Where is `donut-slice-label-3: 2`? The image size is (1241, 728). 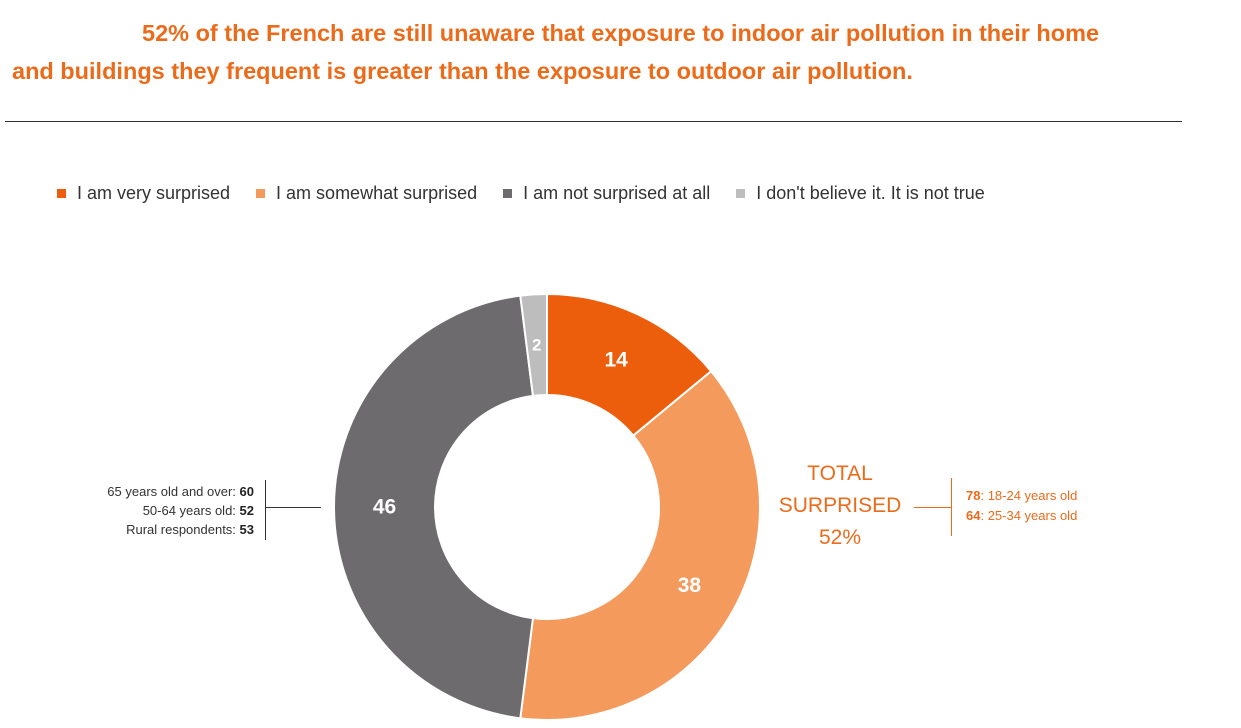
donut-slice-label-3: 2 is located at coordinates (536, 344).